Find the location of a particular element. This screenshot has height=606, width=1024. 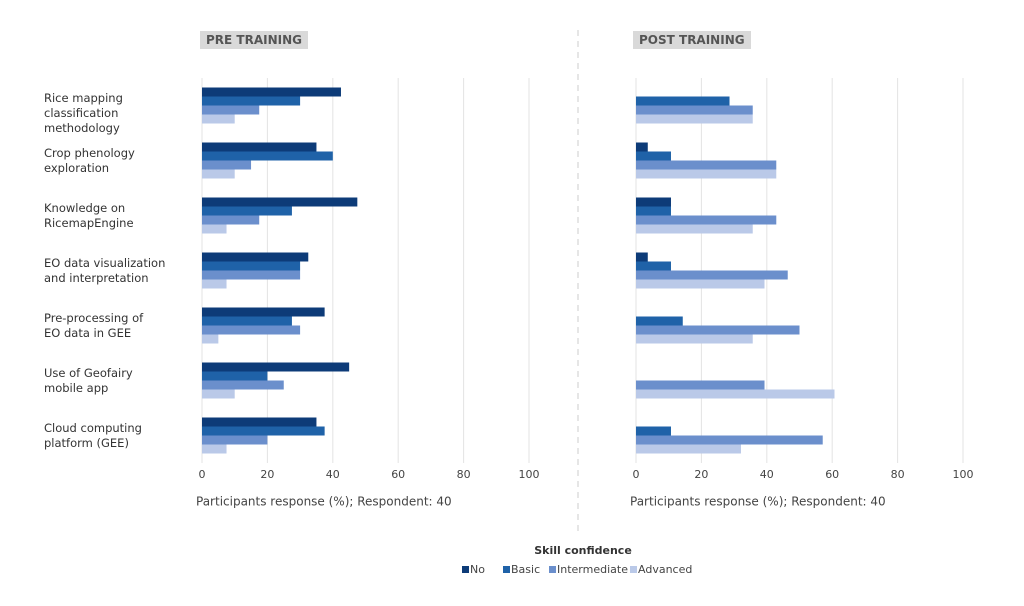

category-label: EO data visualization and interpretation is located at coordinates (105, 270).